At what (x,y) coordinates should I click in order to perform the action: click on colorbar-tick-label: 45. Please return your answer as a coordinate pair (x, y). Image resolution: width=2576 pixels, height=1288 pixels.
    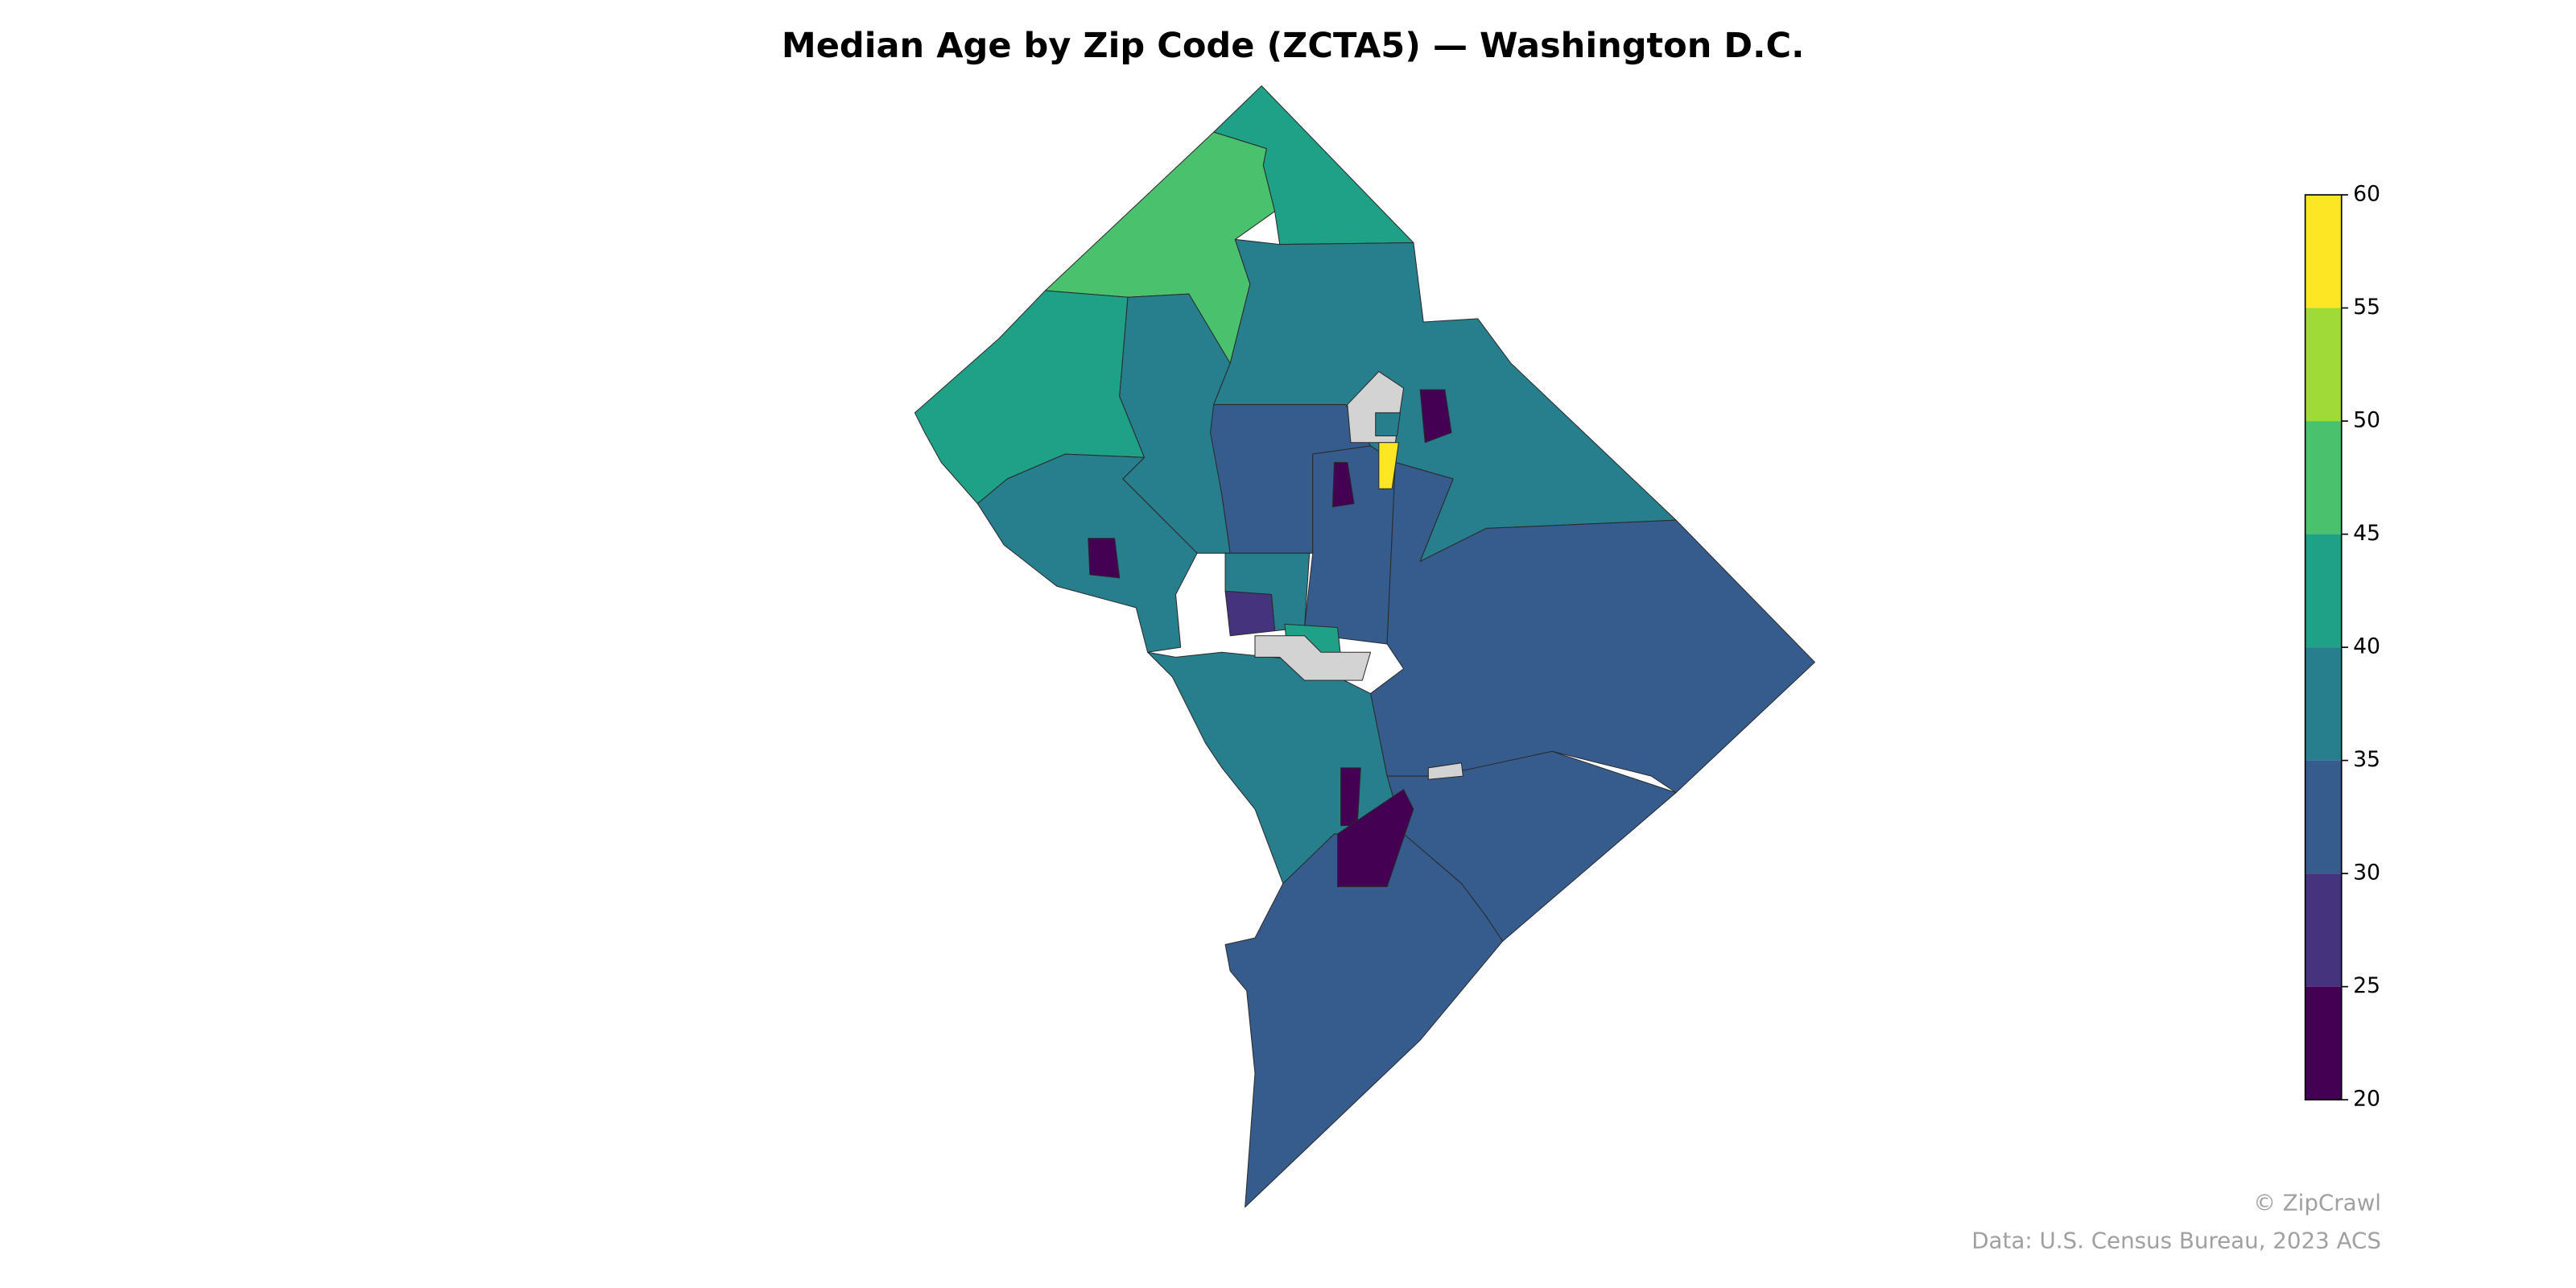
    Looking at the image, I should click on (2366, 533).